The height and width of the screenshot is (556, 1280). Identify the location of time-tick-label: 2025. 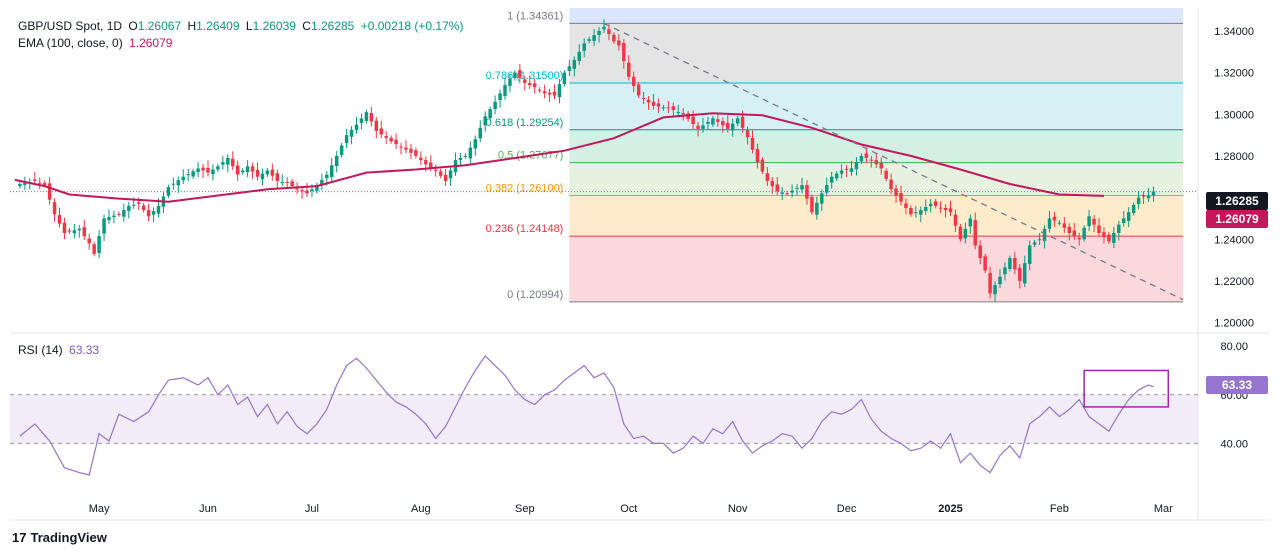
(950, 509).